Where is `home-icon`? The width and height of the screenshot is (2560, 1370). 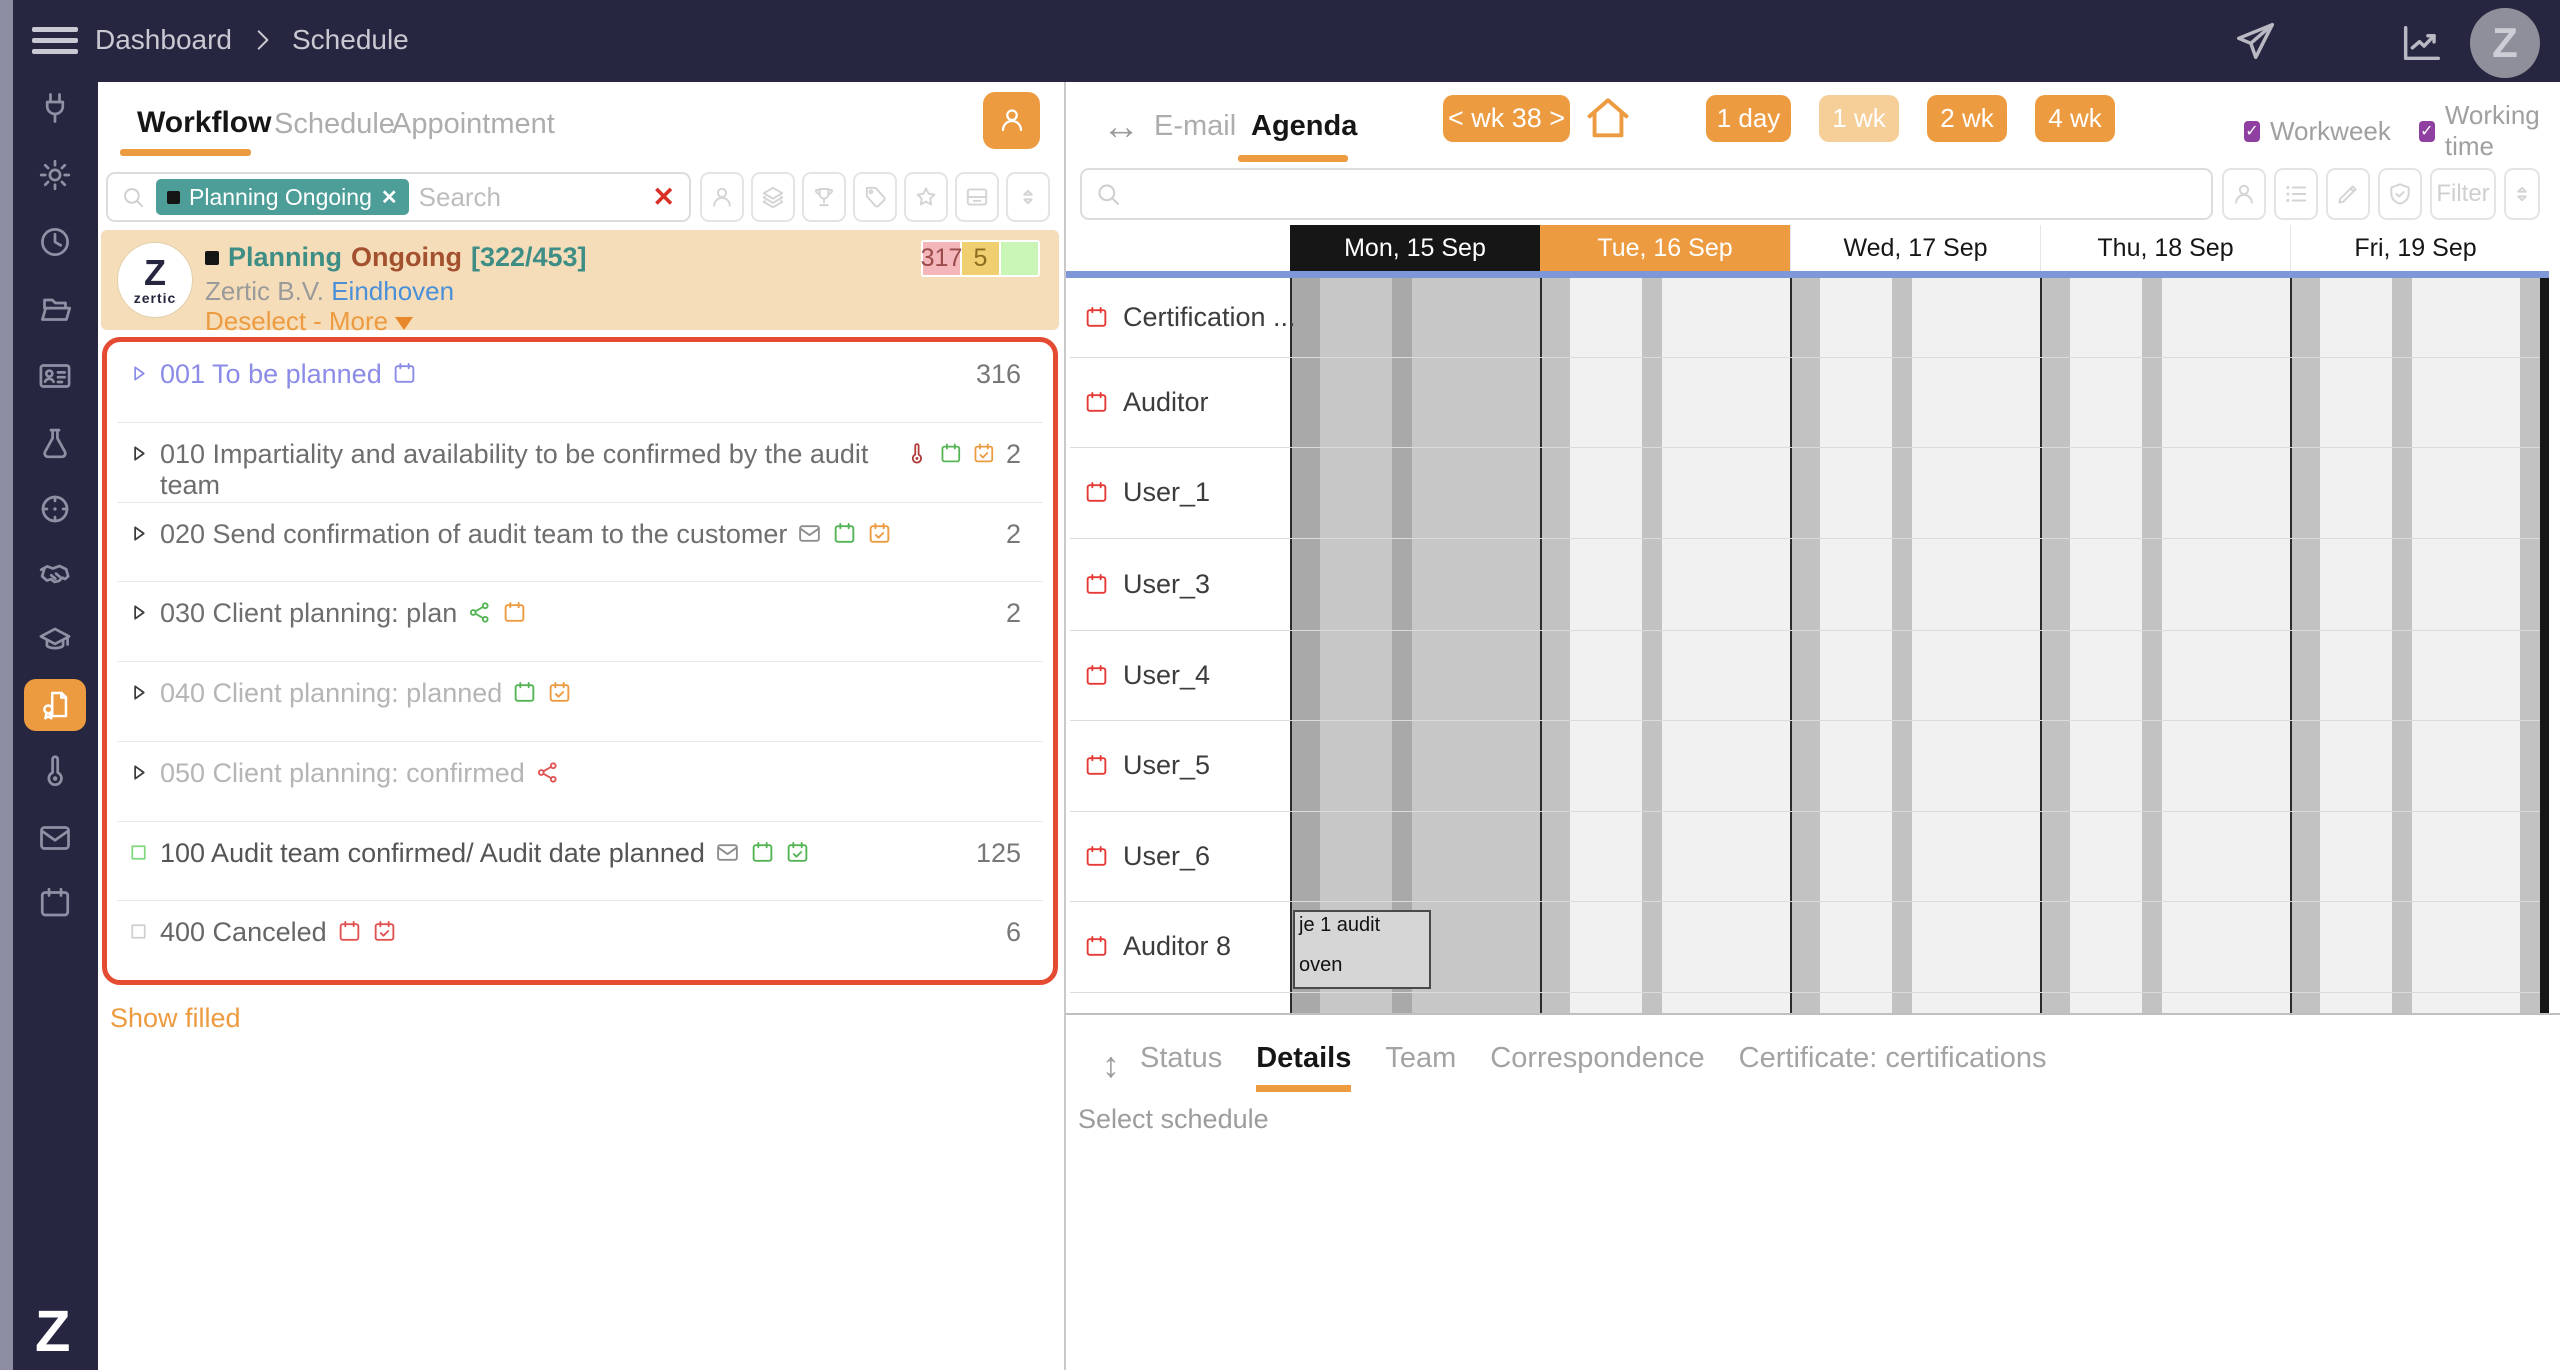
home-icon is located at coordinates (1608, 118).